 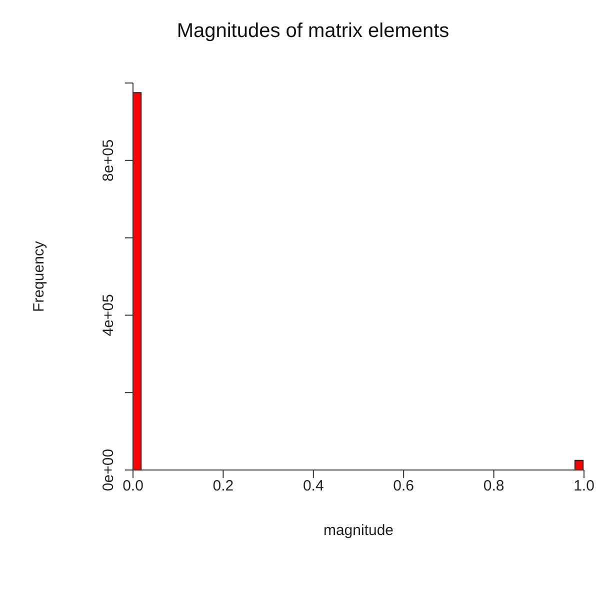 What do you see at coordinates (39, 276) in the screenshot?
I see `y-axis-title: Frequency` at bounding box center [39, 276].